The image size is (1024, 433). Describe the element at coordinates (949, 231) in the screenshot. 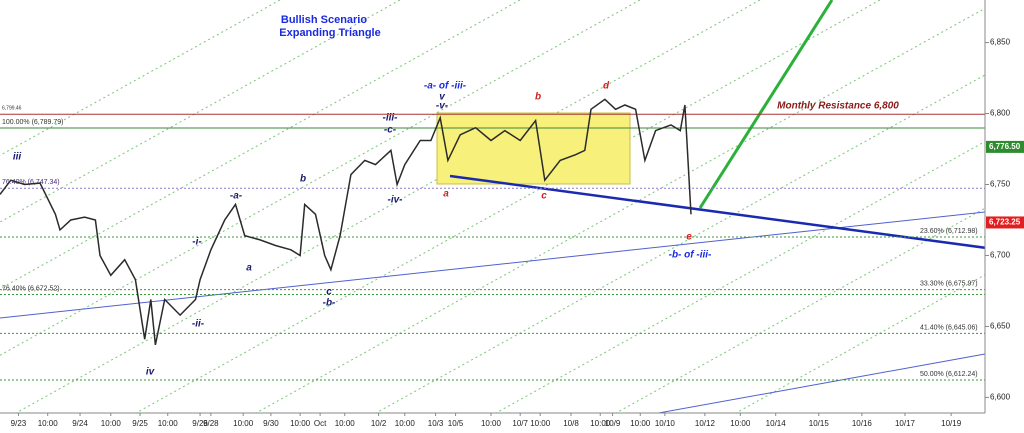

I see `level-label: 23.60% (6,712.98)` at that location.